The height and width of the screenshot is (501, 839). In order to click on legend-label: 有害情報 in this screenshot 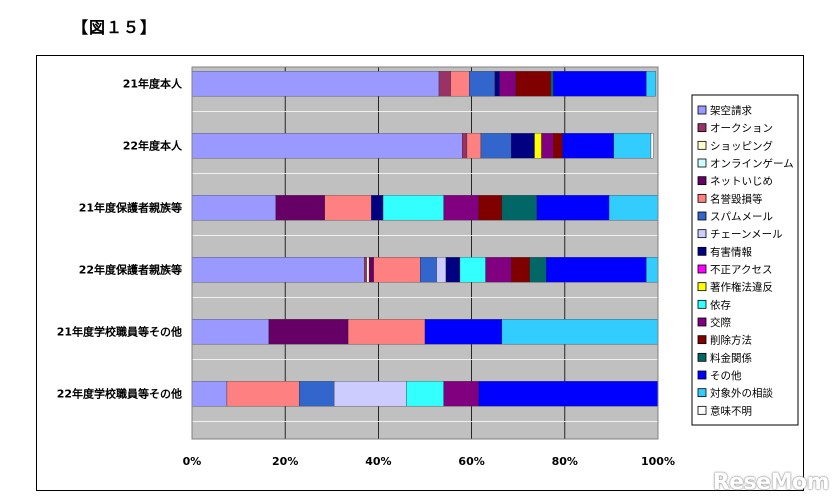, I will do `click(731, 251)`.